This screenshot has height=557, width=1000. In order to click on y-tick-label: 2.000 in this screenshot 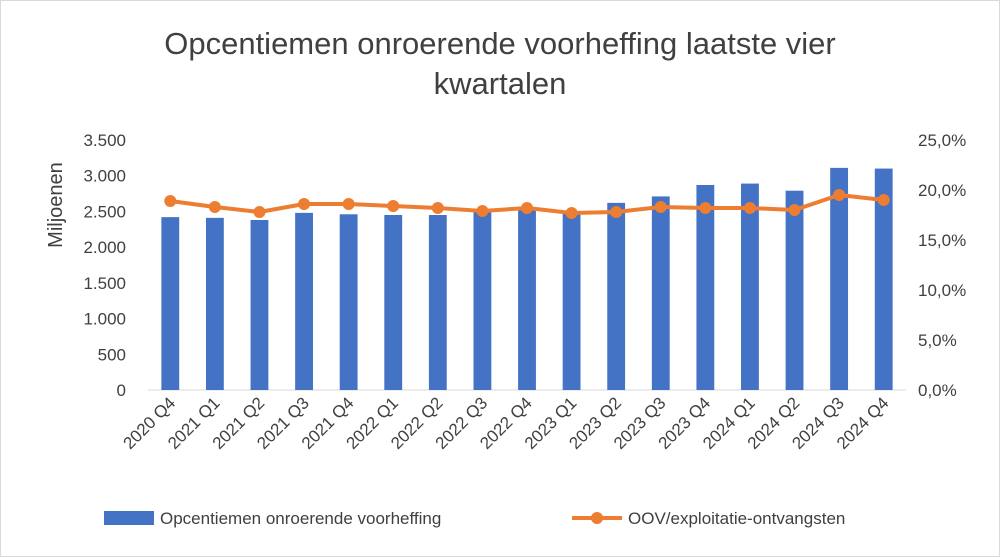, I will do `click(104, 247)`.